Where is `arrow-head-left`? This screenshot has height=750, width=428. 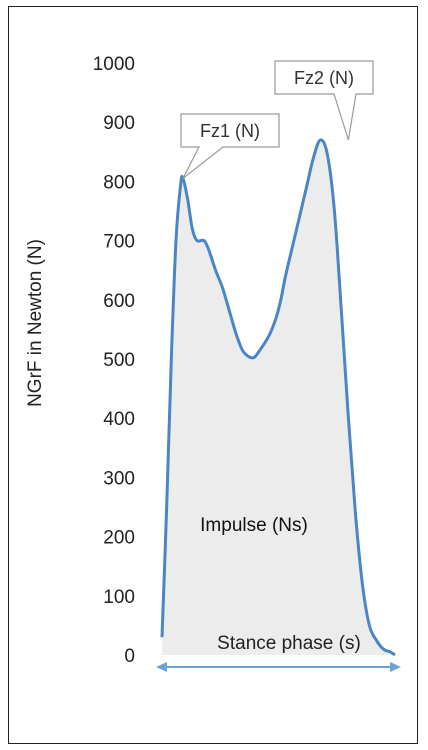 arrow-head-left is located at coordinates (161, 667).